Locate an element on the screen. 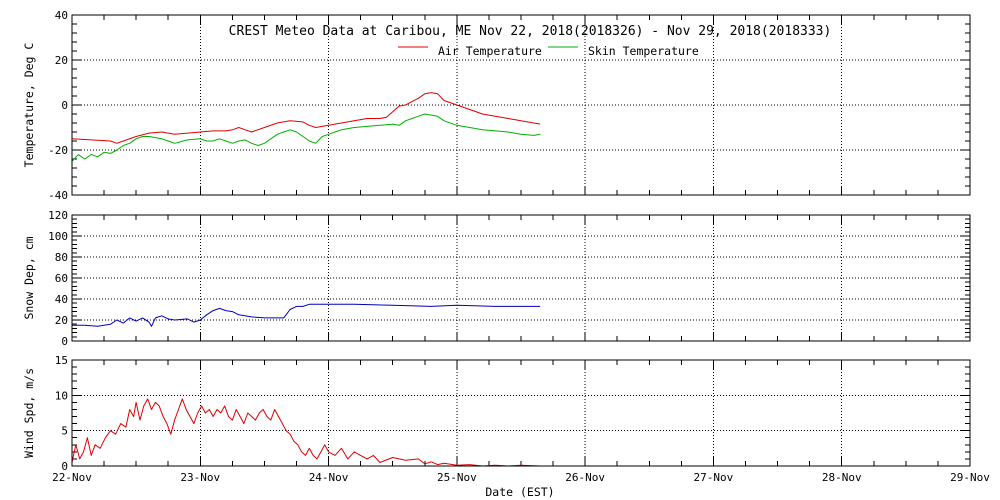 The height and width of the screenshot is (500, 1000). legend-label: Air Temperature is located at coordinates (490, 51).